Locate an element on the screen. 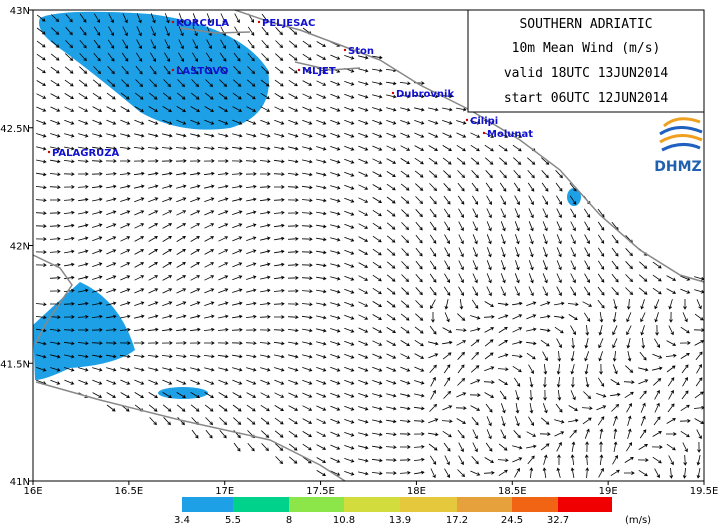  legend-label: 8 is located at coordinates (289, 520).